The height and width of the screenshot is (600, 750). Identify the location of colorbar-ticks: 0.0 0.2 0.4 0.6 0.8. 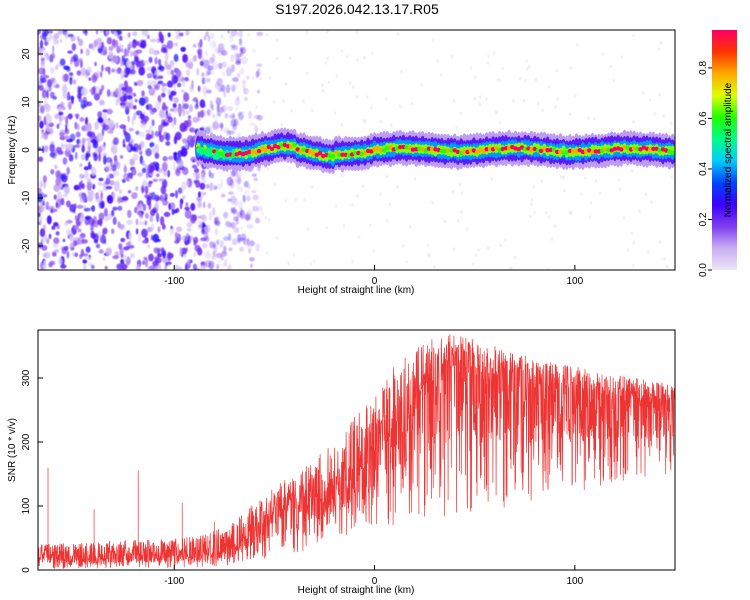
(705, 169).